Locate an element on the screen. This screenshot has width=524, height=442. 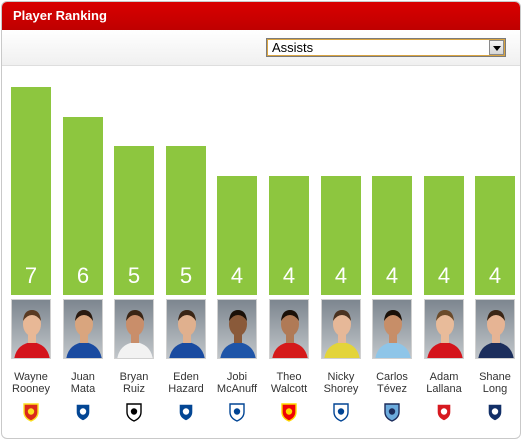
bar-value-label: 6 is located at coordinates (83, 275).